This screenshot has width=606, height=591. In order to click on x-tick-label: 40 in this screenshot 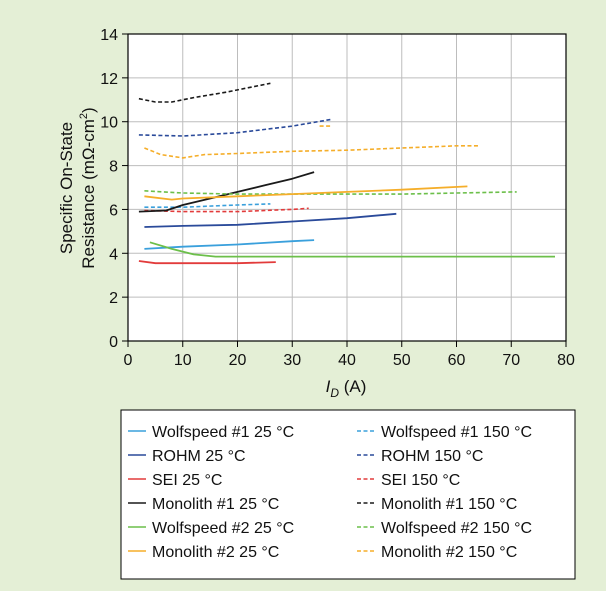, I will do `click(347, 360)`.